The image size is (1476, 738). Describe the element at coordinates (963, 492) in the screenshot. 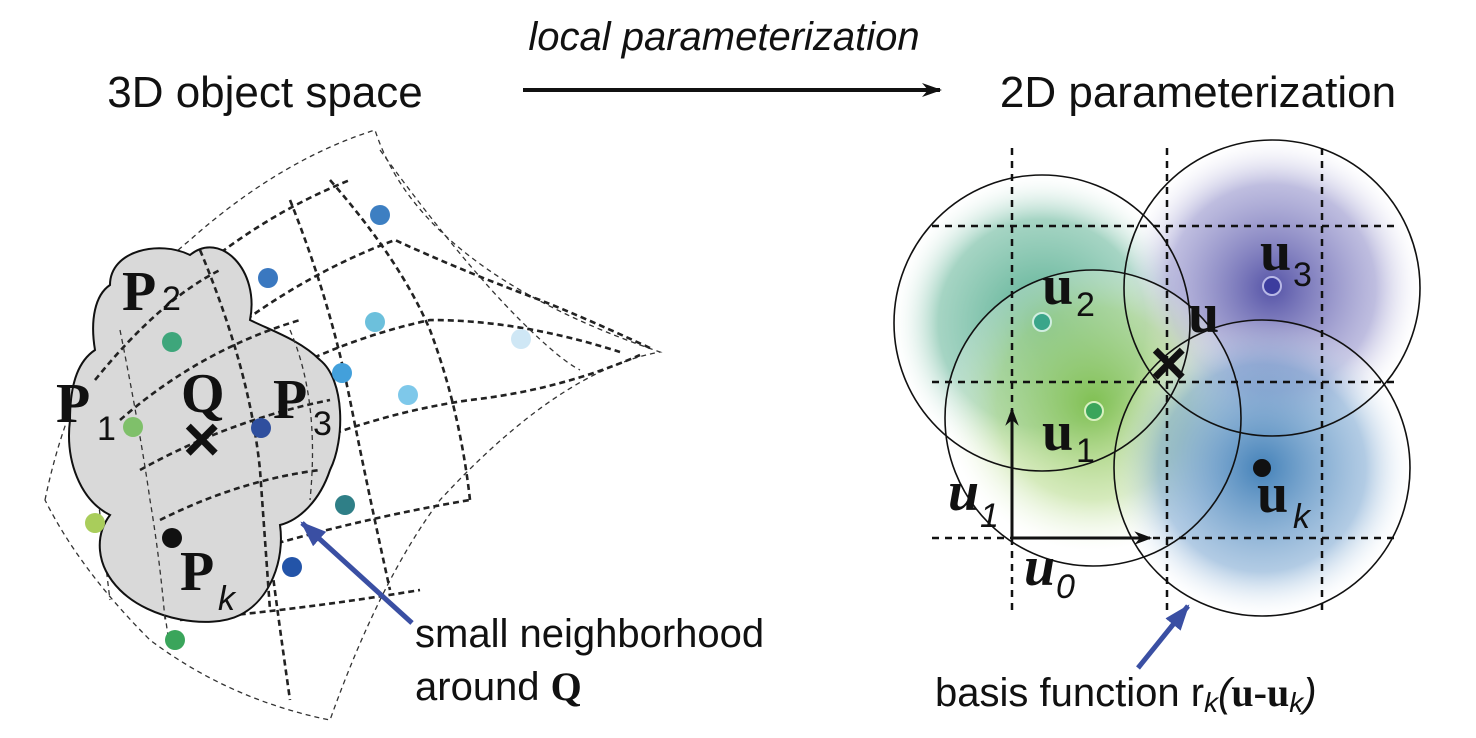

I see `axis-u1-label: u` at that location.